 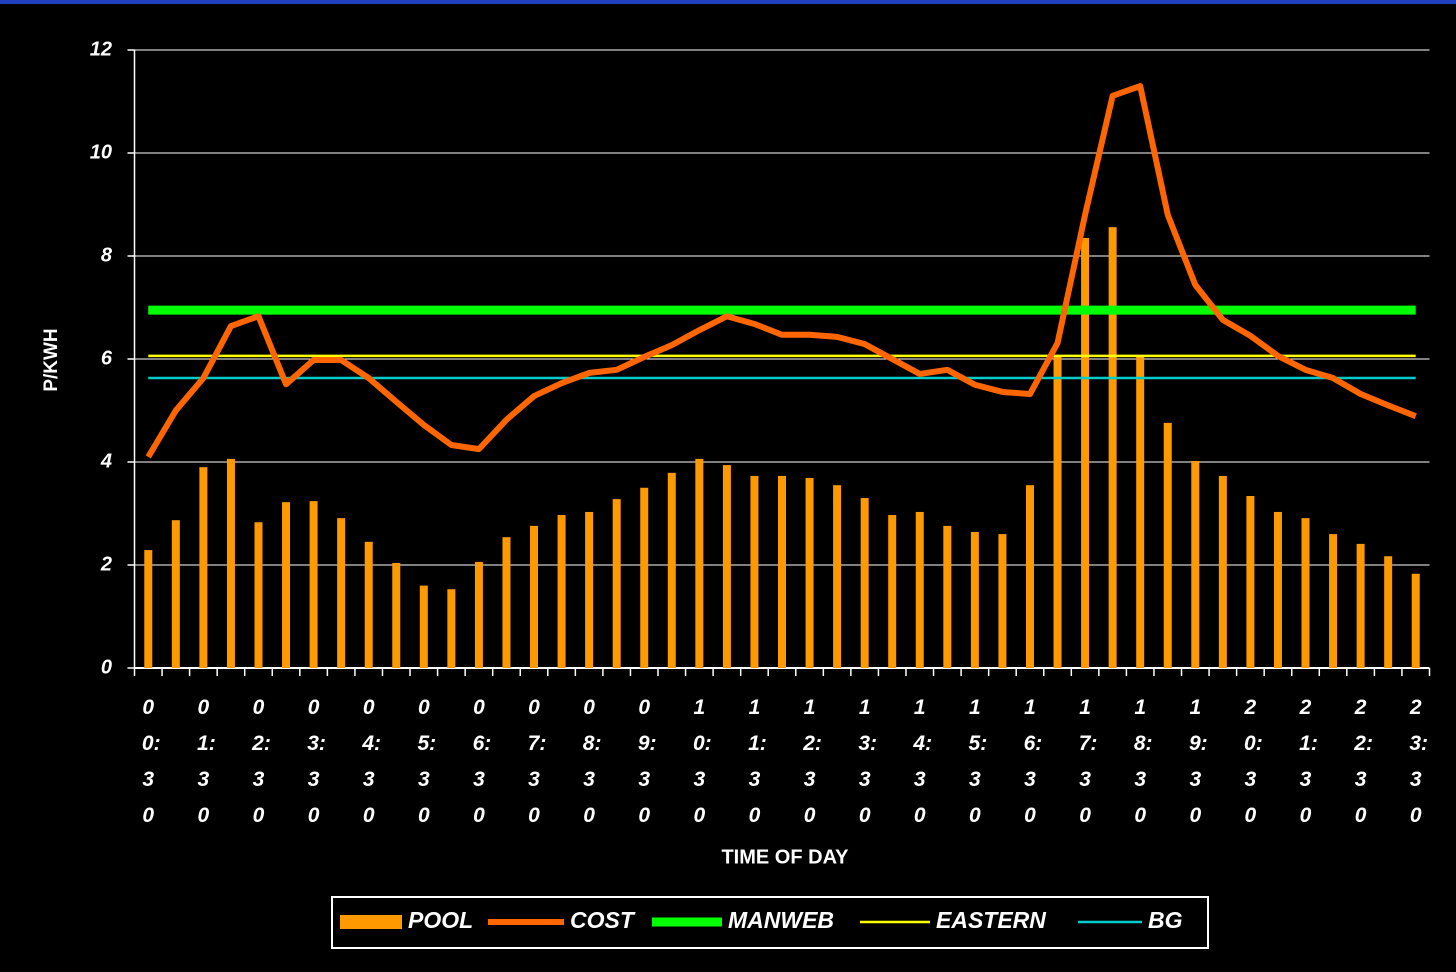 What do you see at coordinates (1033, 761) in the screenshot?
I see `x-tick-label: 1 6: 3 0` at bounding box center [1033, 761].